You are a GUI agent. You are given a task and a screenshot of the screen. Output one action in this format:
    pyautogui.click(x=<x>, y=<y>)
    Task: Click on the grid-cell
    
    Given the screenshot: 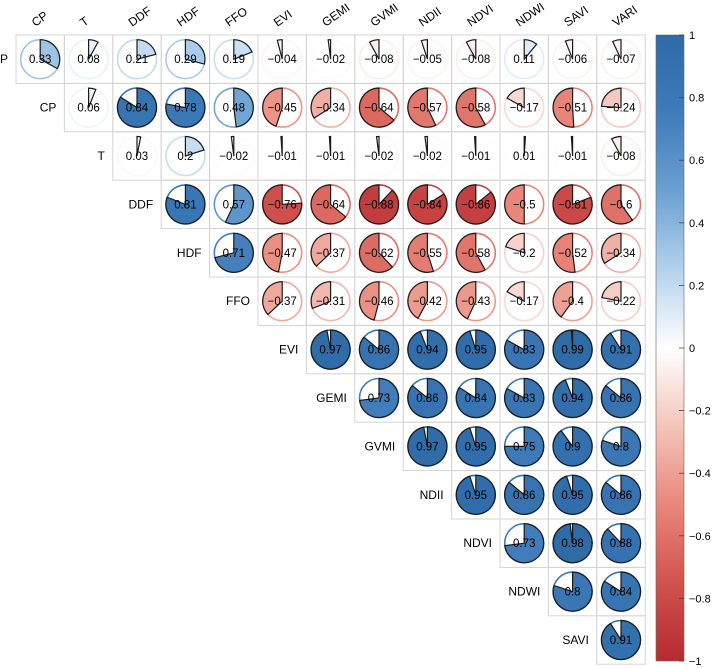 What is the action you would take?
    pyautogui.click(x=621, y=640)
    